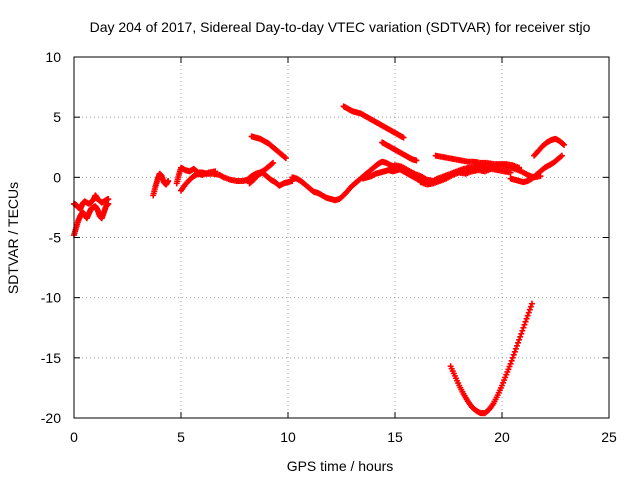 This screenshot has height=480, width=640. I want to click on y-axis-label: SDTVAR / TECUs, so click(13, 238).